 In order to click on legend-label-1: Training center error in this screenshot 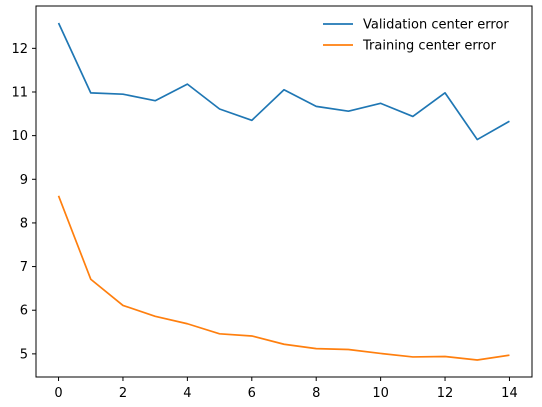, I will do `click(429, 46)`.